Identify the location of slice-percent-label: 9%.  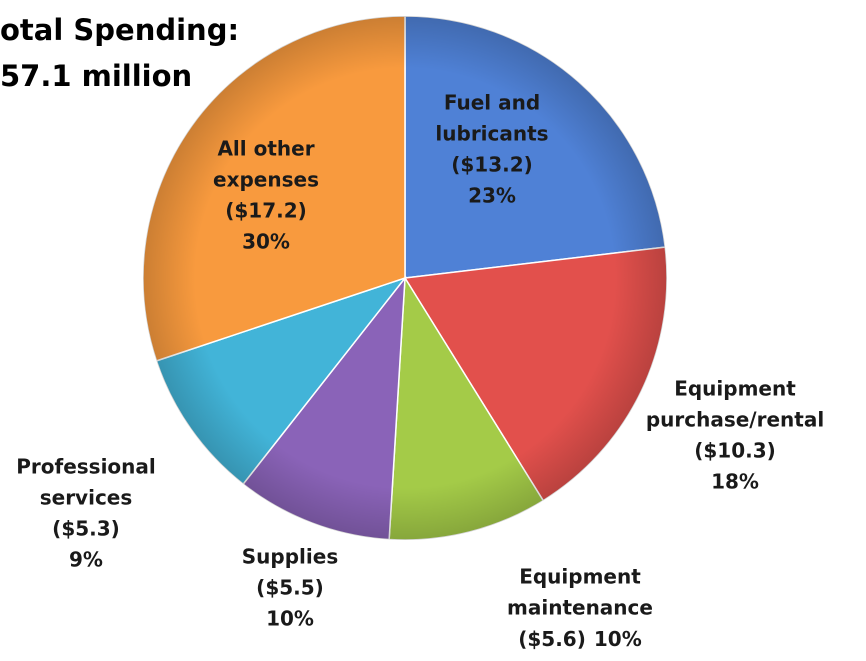
(86, 560).